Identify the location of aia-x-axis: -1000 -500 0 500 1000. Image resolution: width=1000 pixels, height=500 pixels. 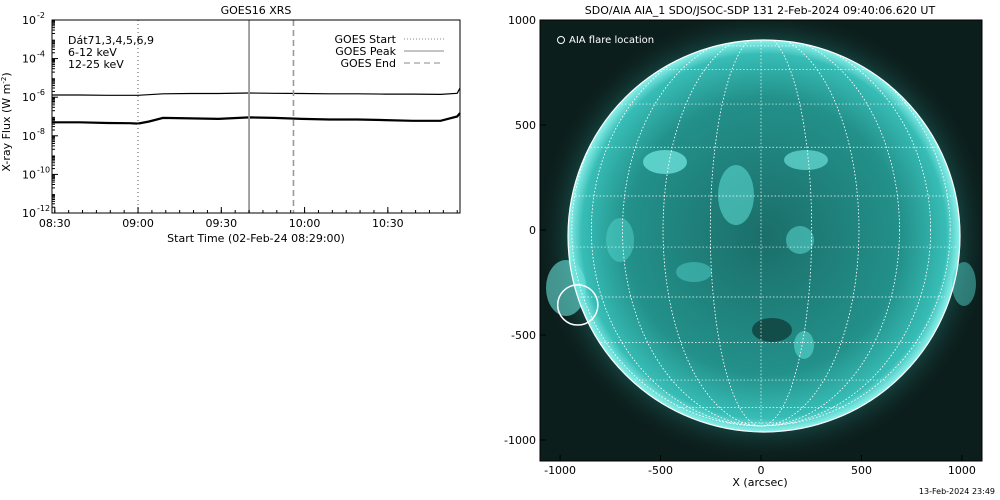
(760, 466).